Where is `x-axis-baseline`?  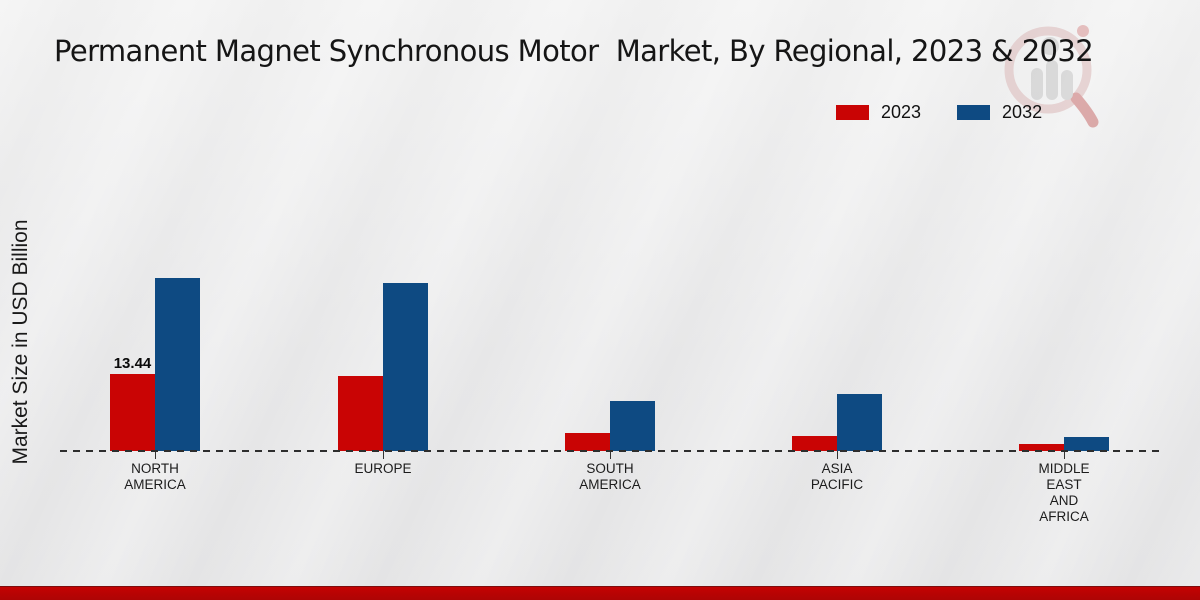 x-axis-baseline is located at coordinates (609, 451).